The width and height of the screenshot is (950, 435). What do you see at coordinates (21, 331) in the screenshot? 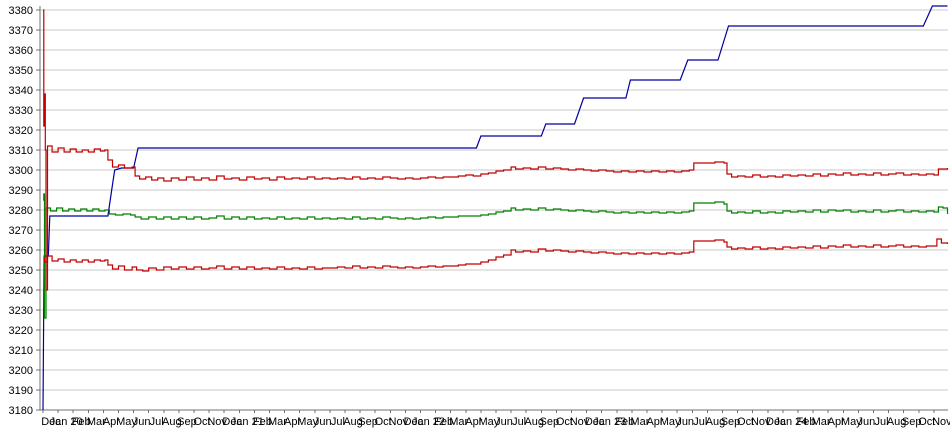
I see `y-axis-label: 3220` at bounding box center [21, 331].